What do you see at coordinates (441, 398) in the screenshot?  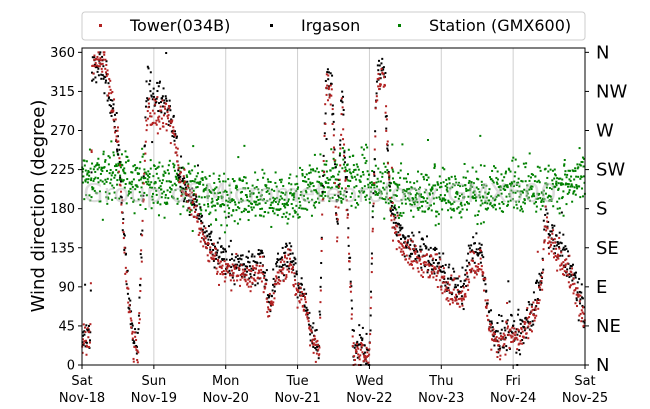 I see `x-tick-date-label: Nov-23` at bounding box center [441, 398].